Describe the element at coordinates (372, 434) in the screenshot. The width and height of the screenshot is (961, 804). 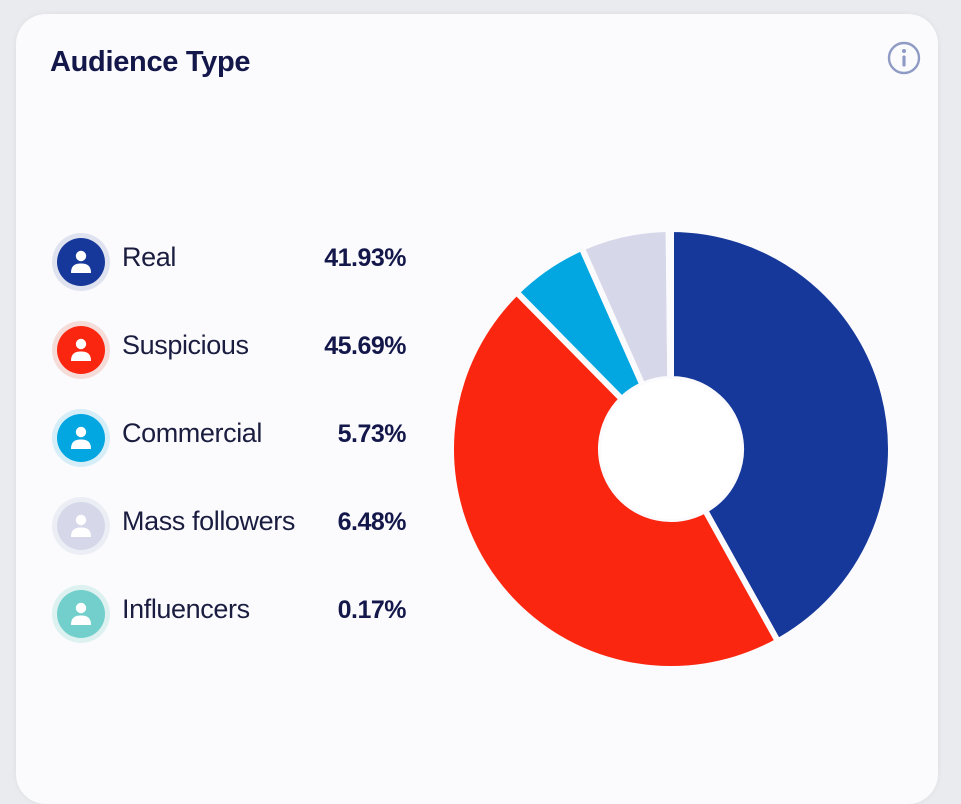
I see `legend-value: 5.73%` at that location.